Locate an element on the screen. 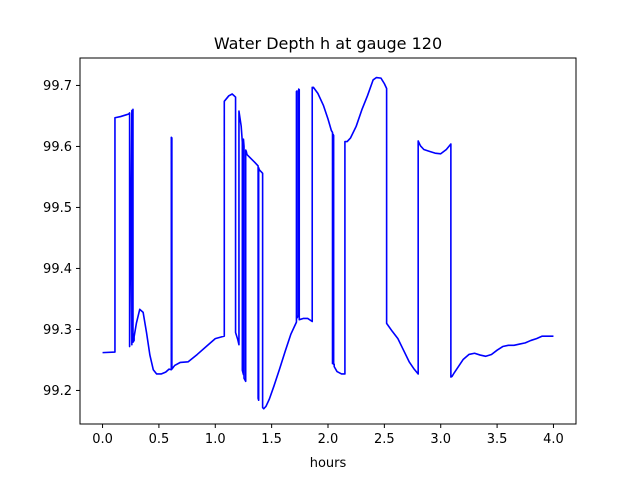 The image size is (640, 480). y-tick-label: 99.5 is located at coordinates (57, 208).